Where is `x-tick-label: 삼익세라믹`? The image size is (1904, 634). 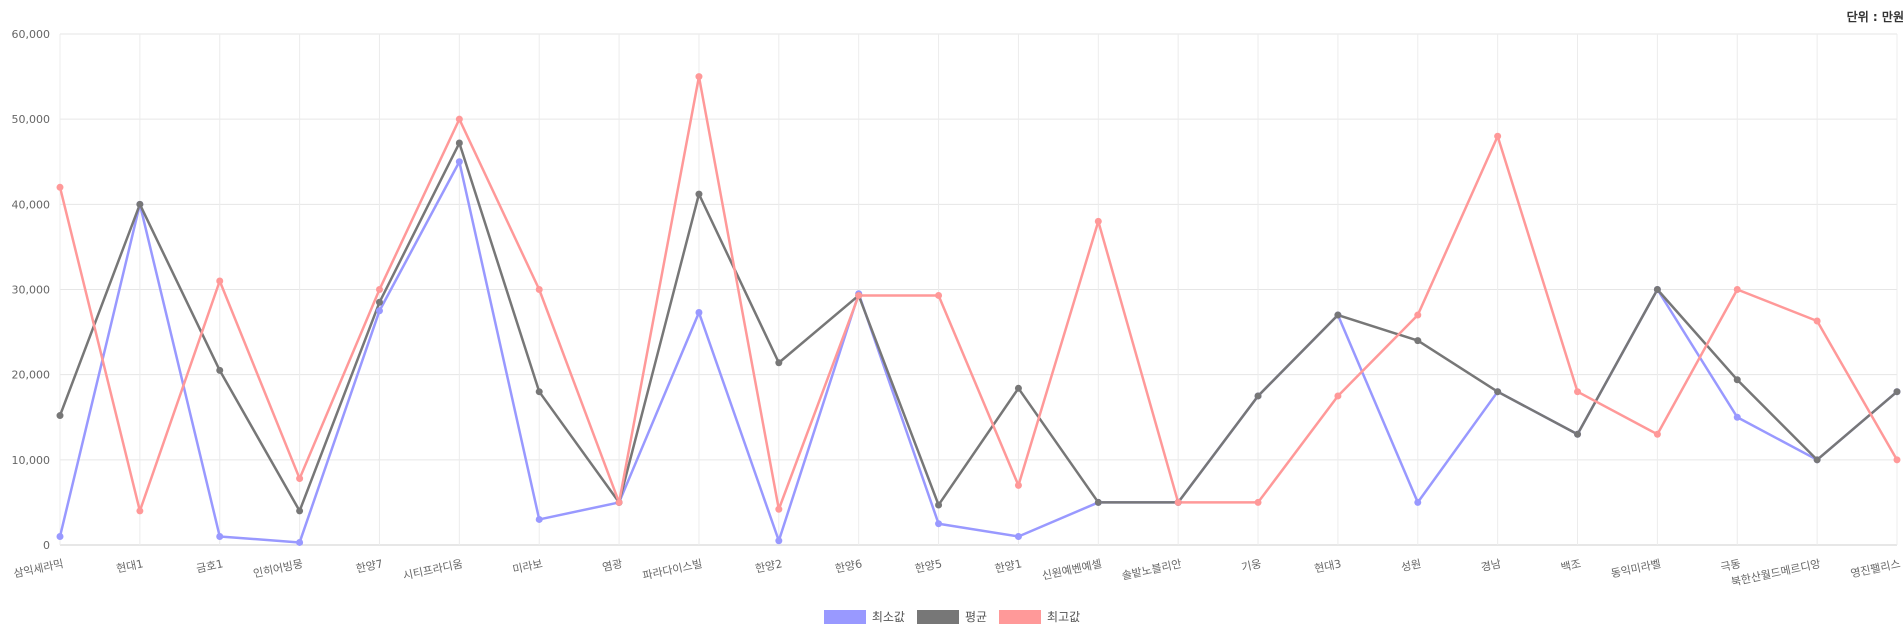 x-tick-label: 삼익세라믹 is located at coordinates (38, 568).